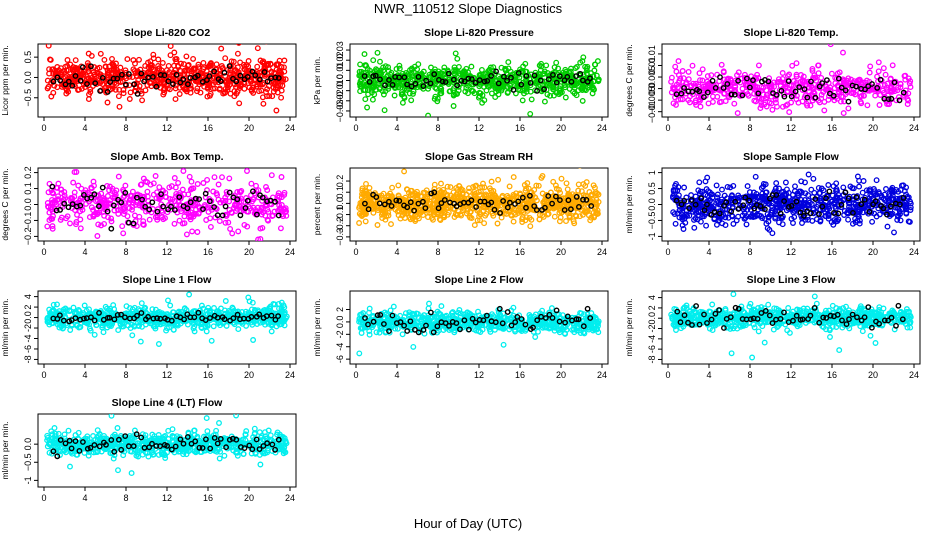 The height and width of the screenshot is (540, 936). I want to click on y-tick-label: -2, so click(28, 328).